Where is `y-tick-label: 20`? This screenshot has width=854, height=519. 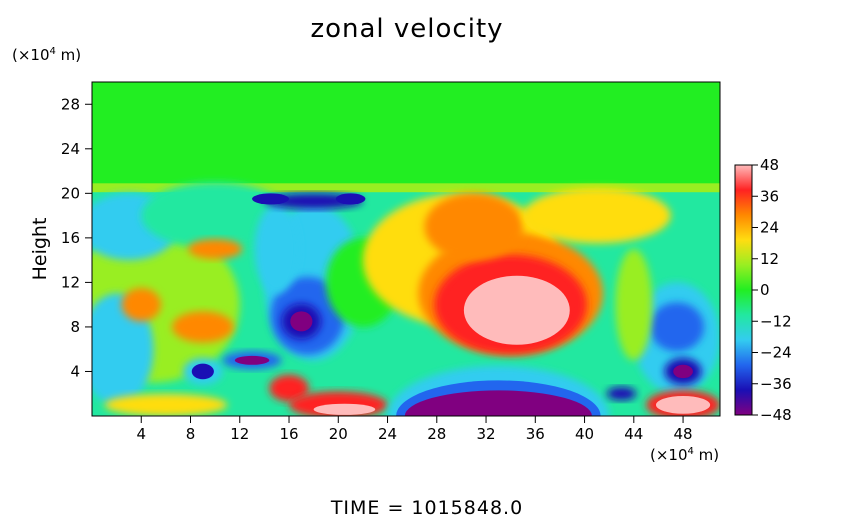 y-tick-label: 20 is located at coordinates (70, 193).